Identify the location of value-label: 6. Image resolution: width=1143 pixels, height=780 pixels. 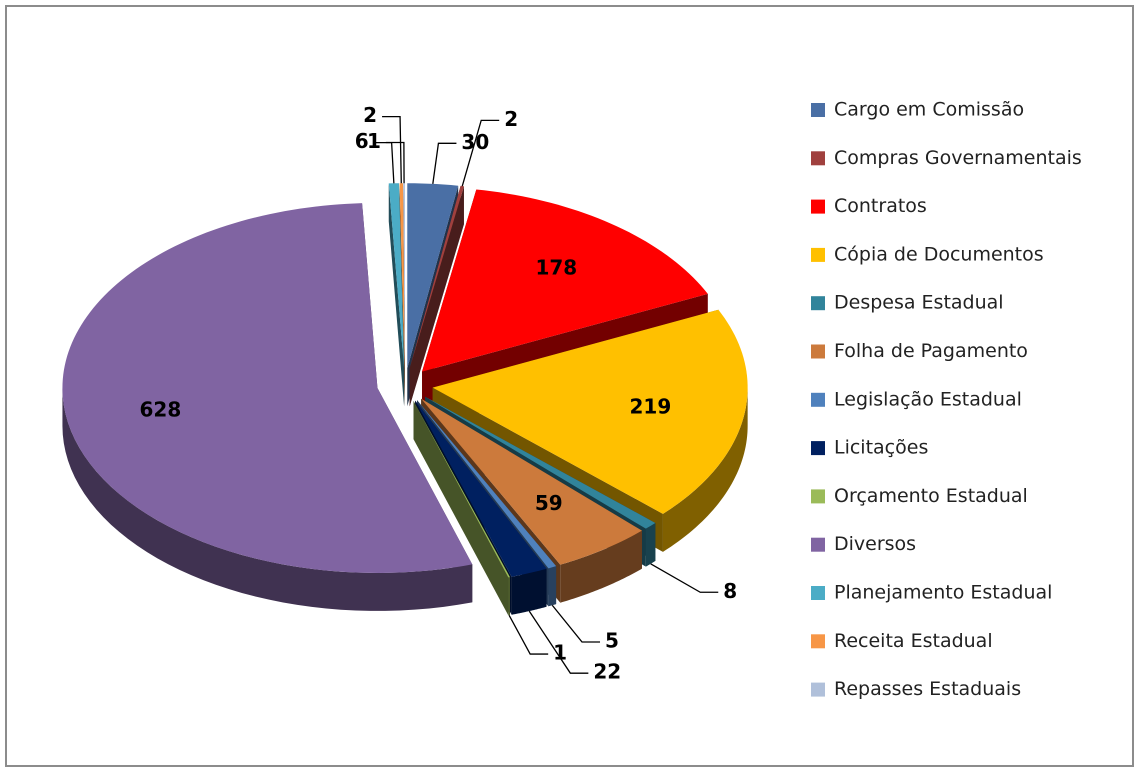
(362, 141).